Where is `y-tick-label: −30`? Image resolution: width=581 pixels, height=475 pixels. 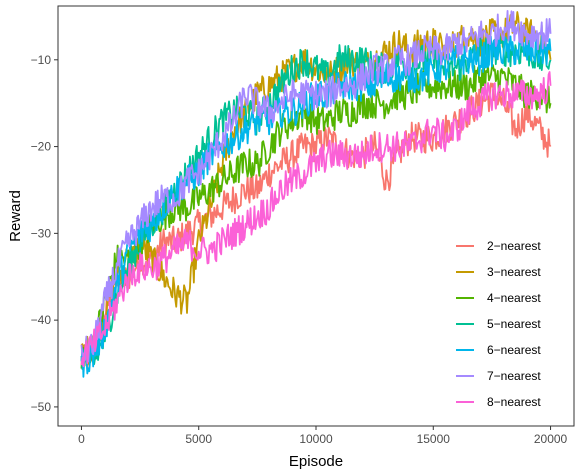
y-tick-label: −30 is located at coordinates (41, 233).